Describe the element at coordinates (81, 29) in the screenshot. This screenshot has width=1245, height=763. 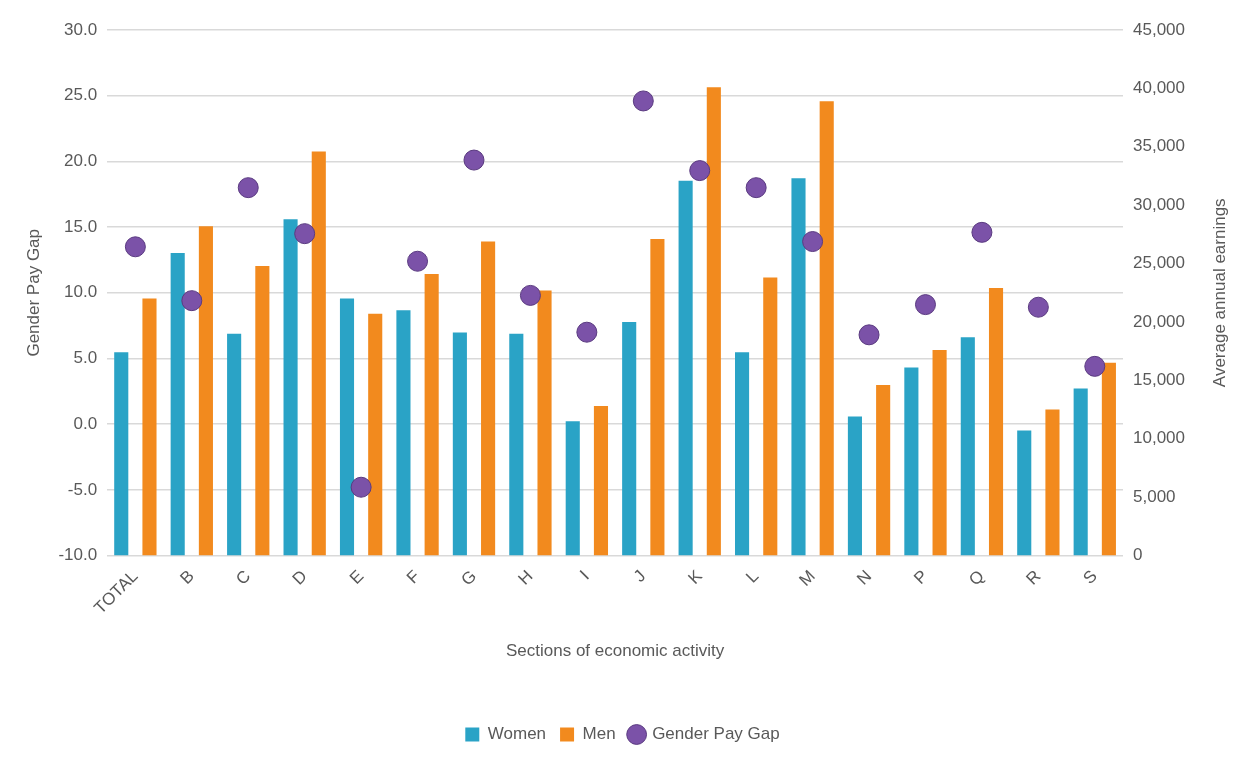
I see `y-tick-label: 30.0` at that location.